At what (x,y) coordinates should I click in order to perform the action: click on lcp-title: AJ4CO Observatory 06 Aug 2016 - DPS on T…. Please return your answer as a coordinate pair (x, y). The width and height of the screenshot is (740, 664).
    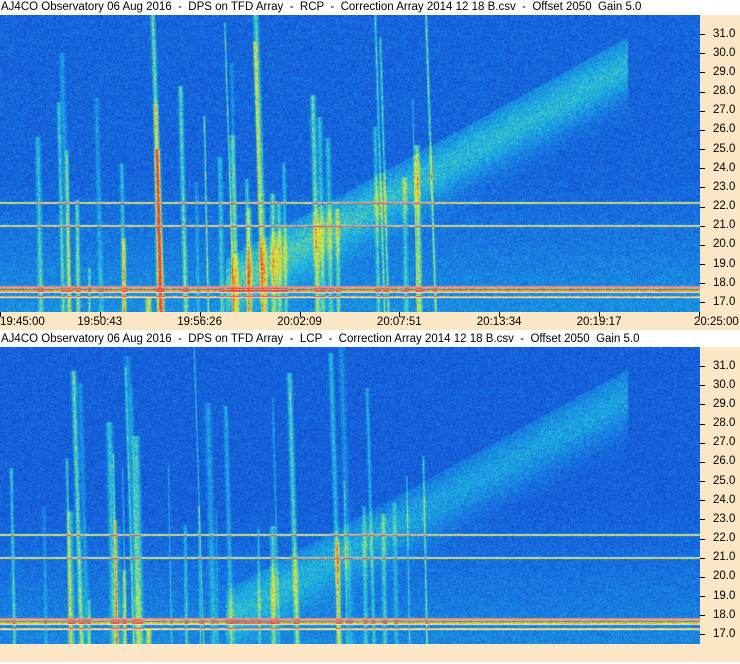
    Looking at the image, I should click on (370, 339).